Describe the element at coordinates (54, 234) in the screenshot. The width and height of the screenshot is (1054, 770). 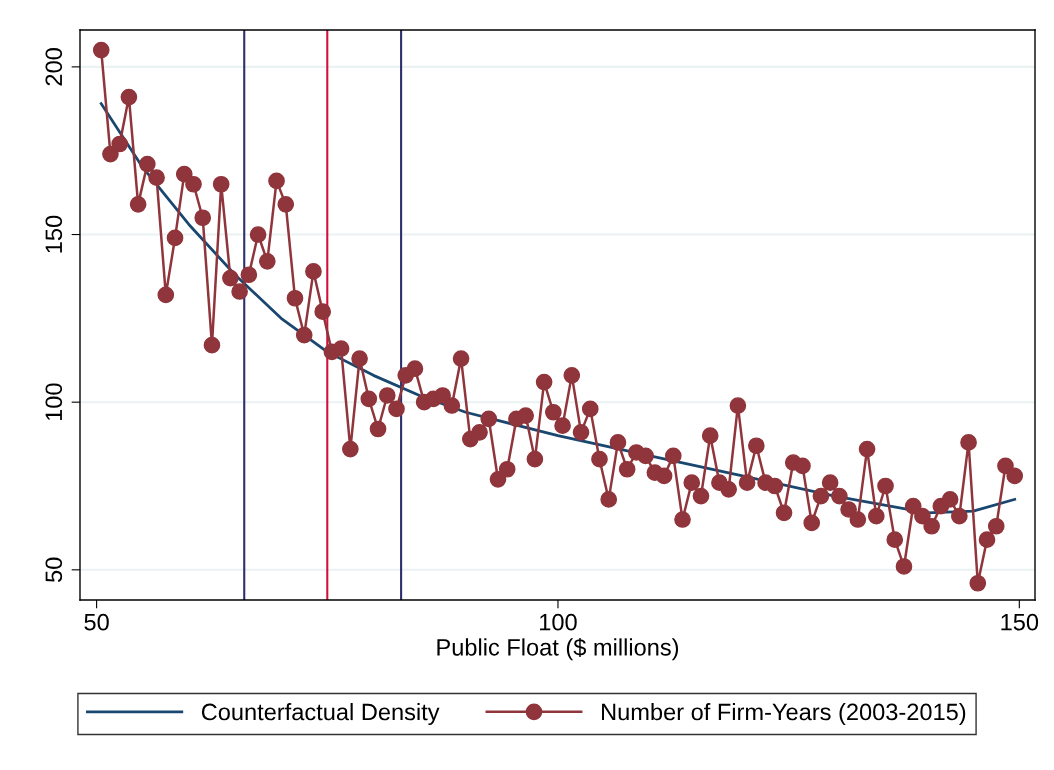
I see `y-tick-label: 150` at that location.